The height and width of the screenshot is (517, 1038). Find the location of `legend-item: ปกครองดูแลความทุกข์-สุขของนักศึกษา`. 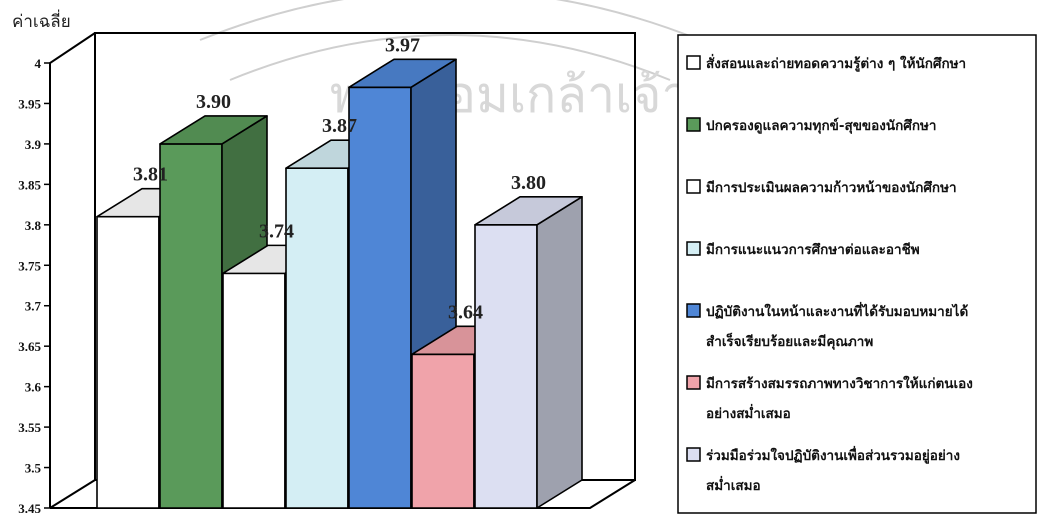

legend-item: ปกครองดูแลความทุกข์-สุขของนักศึกษา is located at coordinates (811, 125).